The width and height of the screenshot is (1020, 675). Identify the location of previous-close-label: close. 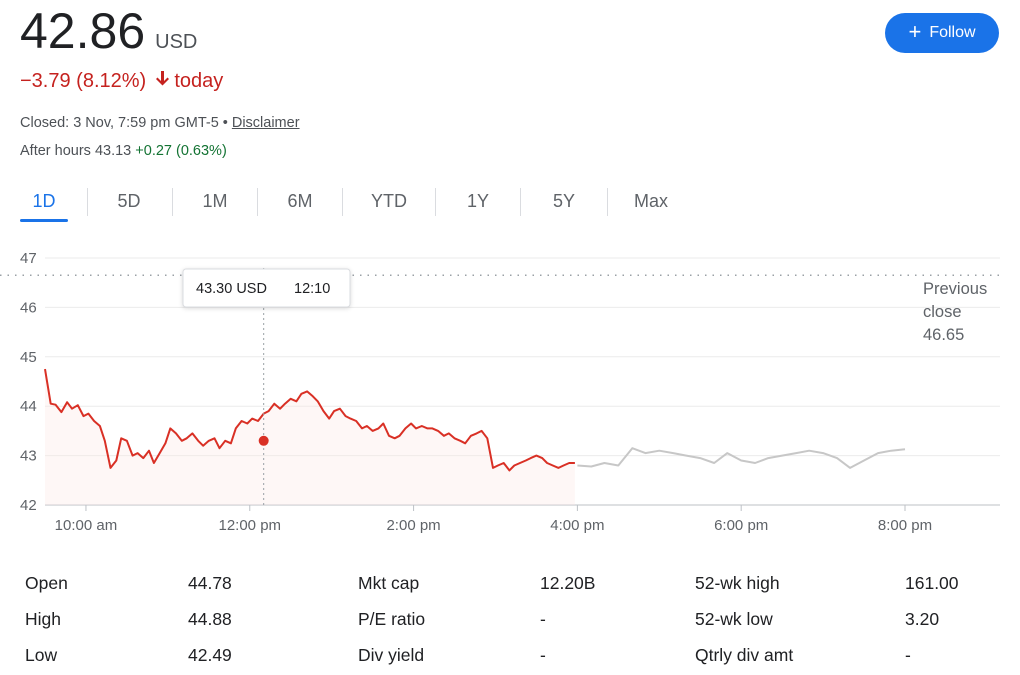
(942, 312).